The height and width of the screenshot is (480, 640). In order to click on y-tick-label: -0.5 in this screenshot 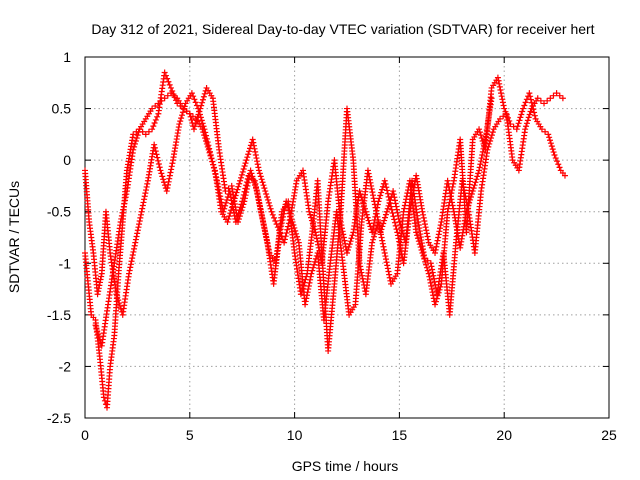, I will do `click(59, 212)`.